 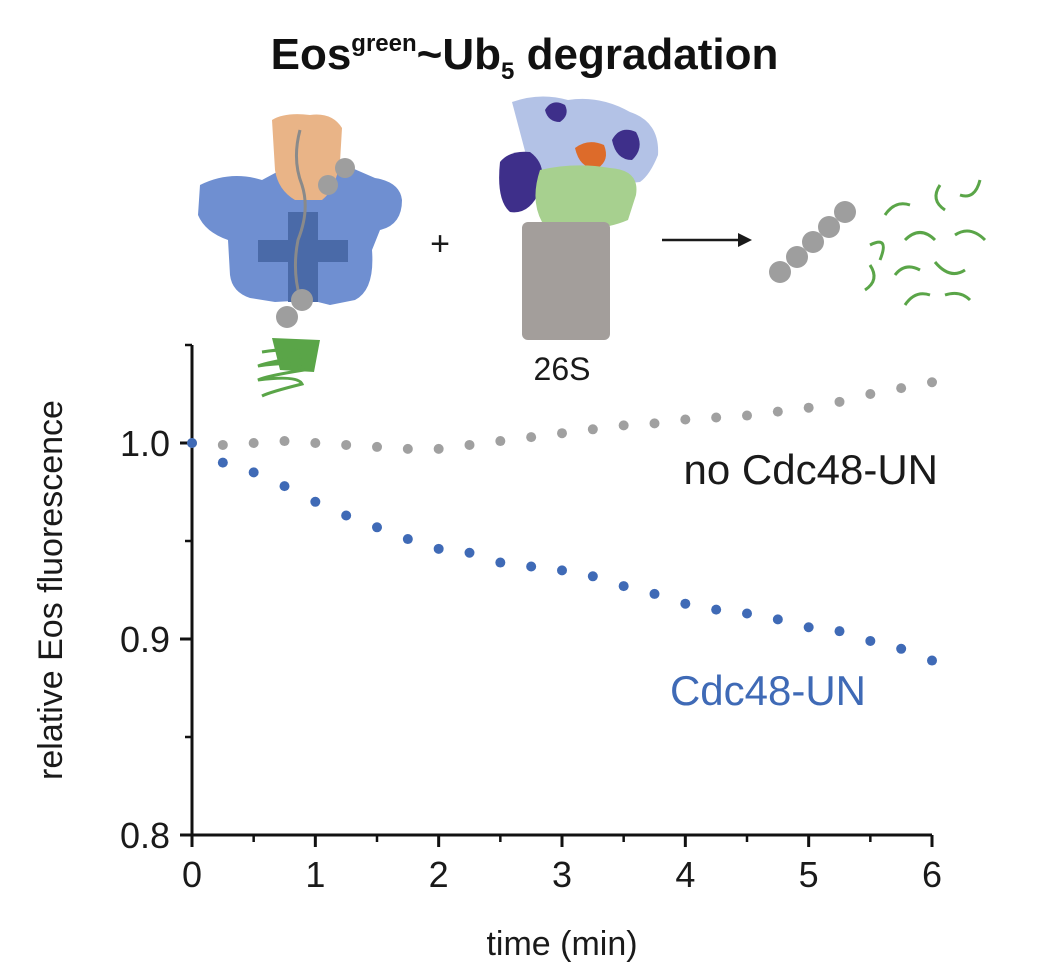 I want to click on y-tick-label: 0.8, so click(x=145, y=835).